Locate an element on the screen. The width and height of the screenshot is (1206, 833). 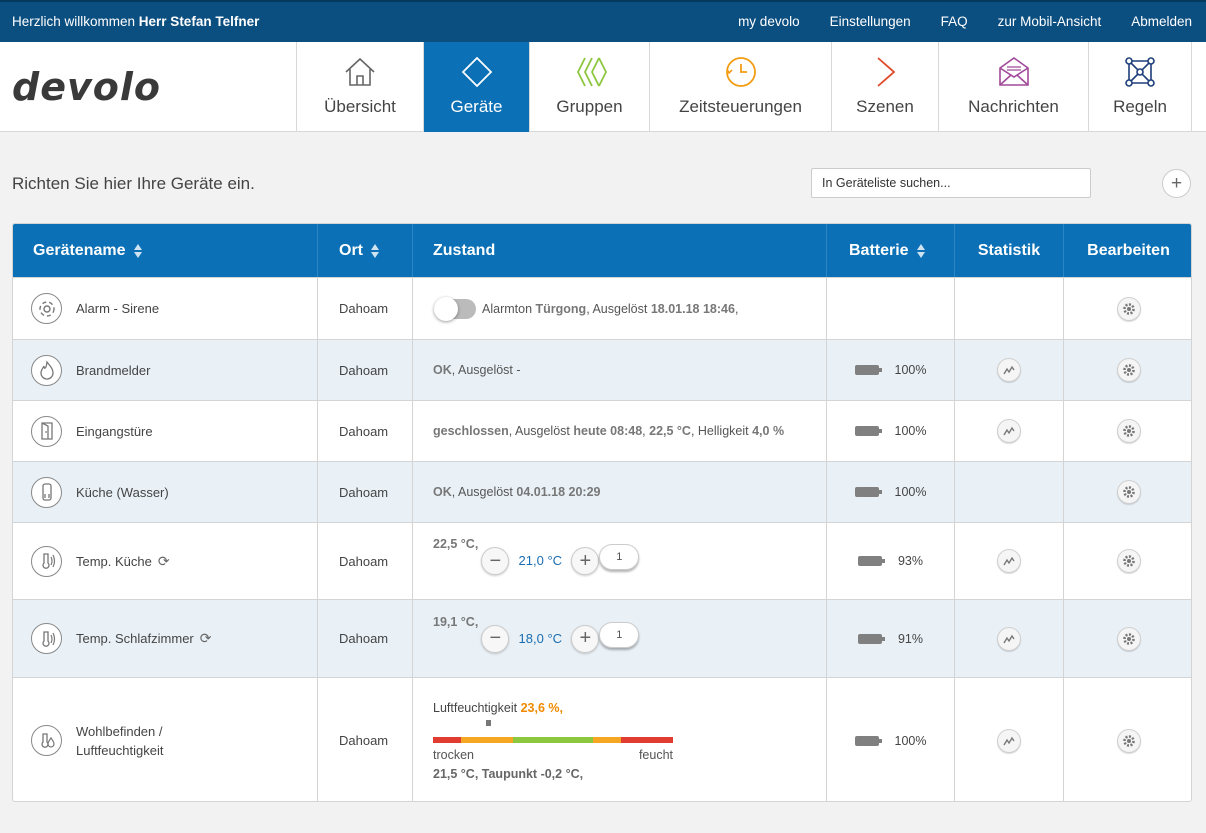
link-my-devolo: my devolo is located at coordinates (769, 21).